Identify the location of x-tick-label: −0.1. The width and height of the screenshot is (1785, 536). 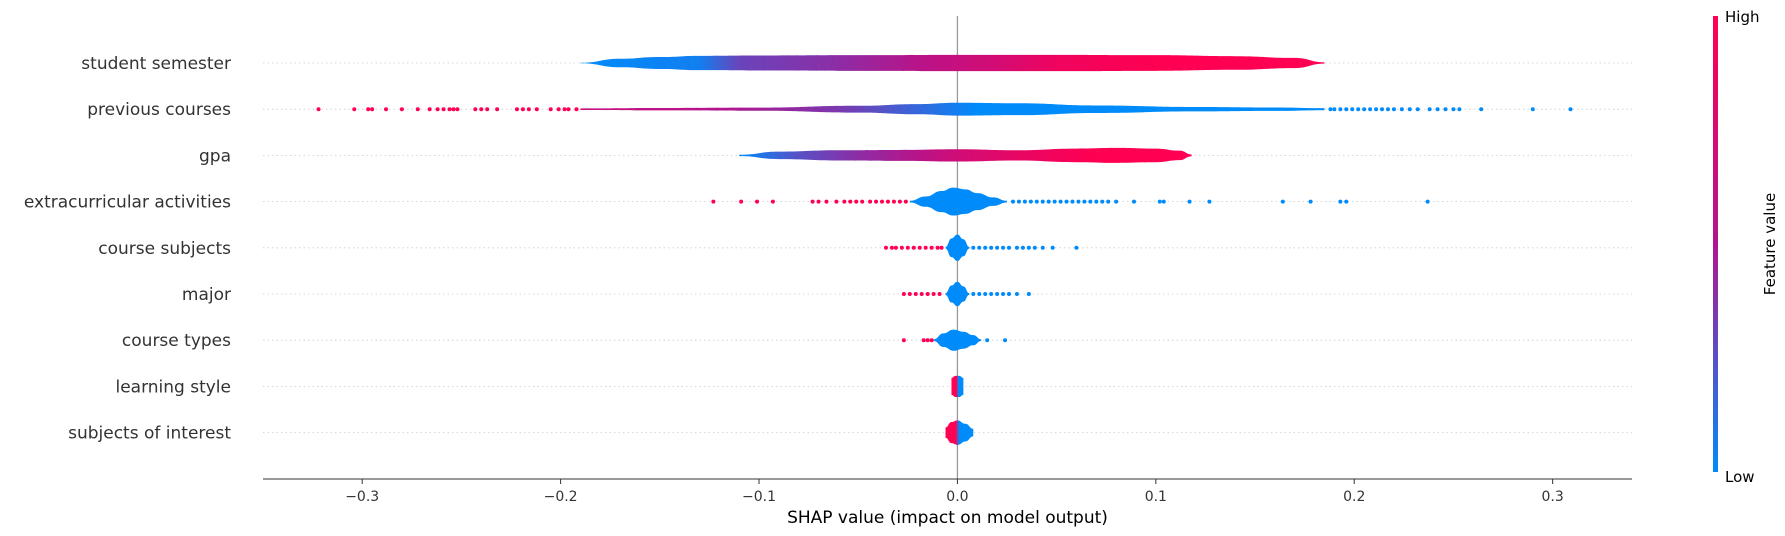
(759, 497).